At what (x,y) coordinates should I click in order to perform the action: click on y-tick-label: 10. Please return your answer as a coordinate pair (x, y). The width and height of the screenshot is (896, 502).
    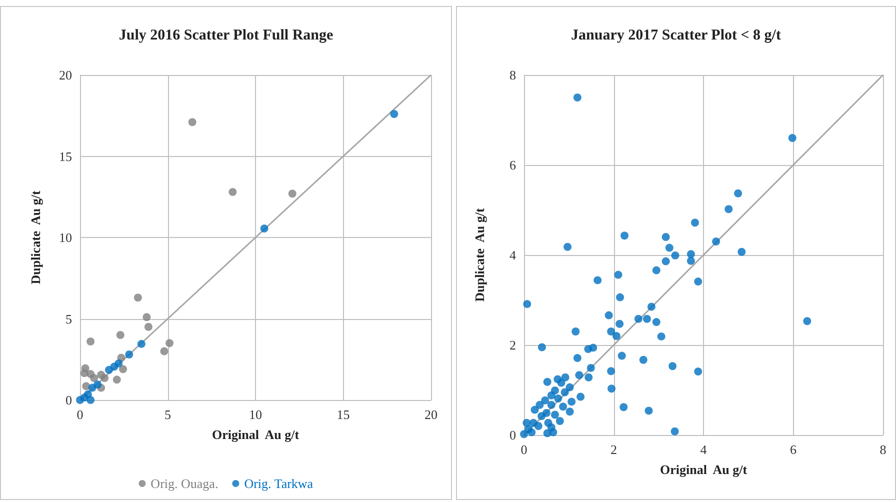
    Looking at the image, I should click on (65, 237).